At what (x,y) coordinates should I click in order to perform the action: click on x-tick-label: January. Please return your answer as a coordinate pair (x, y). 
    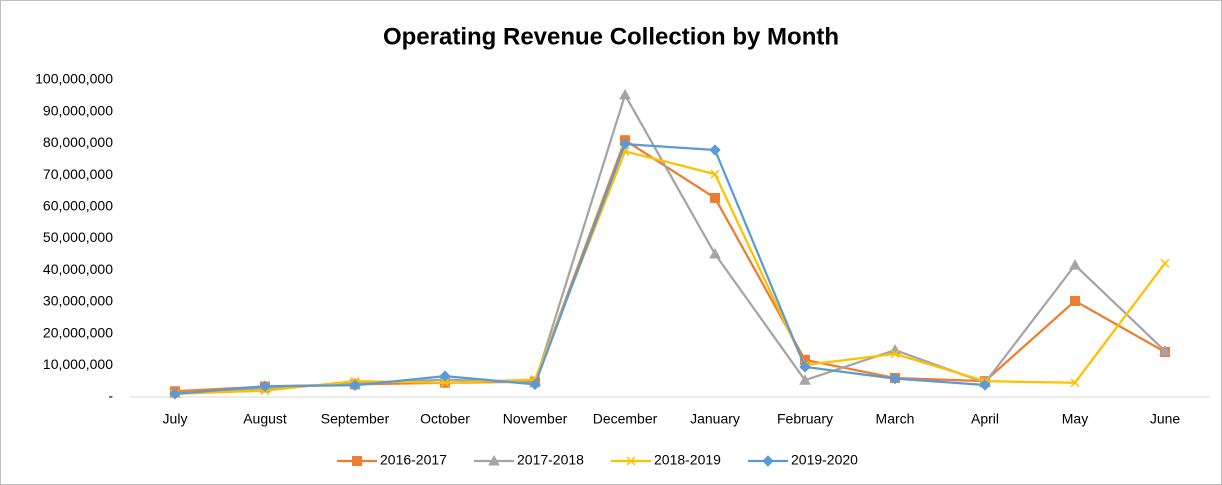
    Looking at the image, I should click on (715, 419).